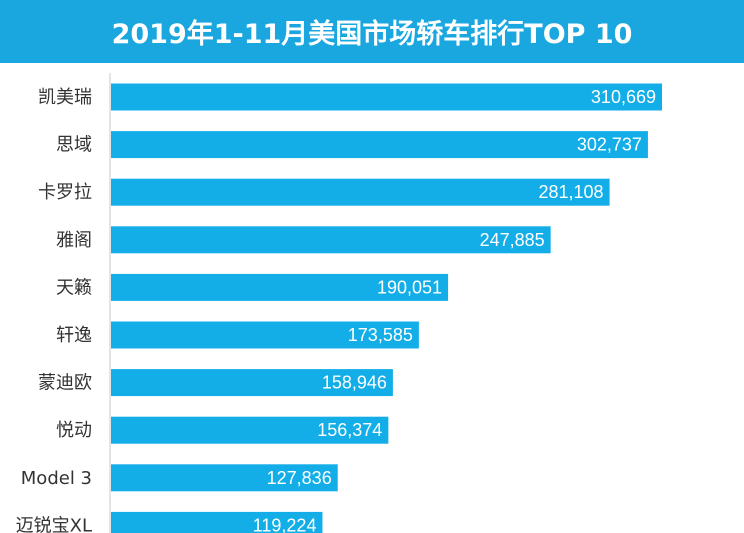  I want to click on category-label-0: 凯美瑞, so click(65, 97).